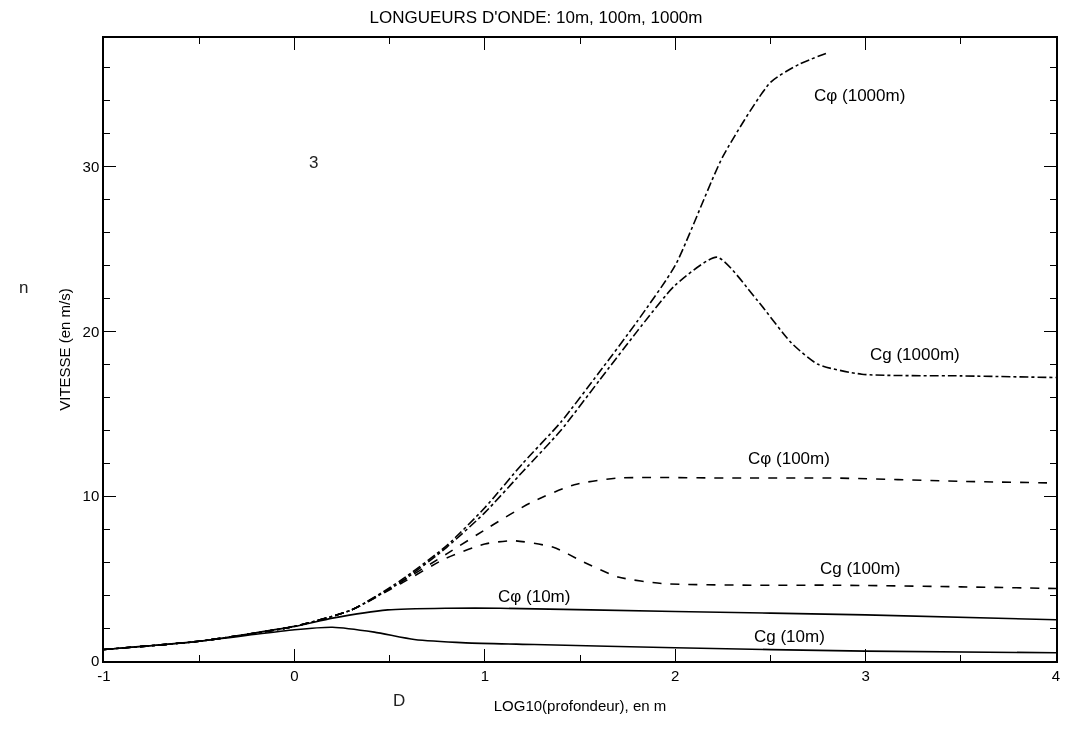 The image size is (1072, 749). What do you see at coordinates (399, 700) in the screenshot?
I see `text: D` at bounding box center [399, 700].